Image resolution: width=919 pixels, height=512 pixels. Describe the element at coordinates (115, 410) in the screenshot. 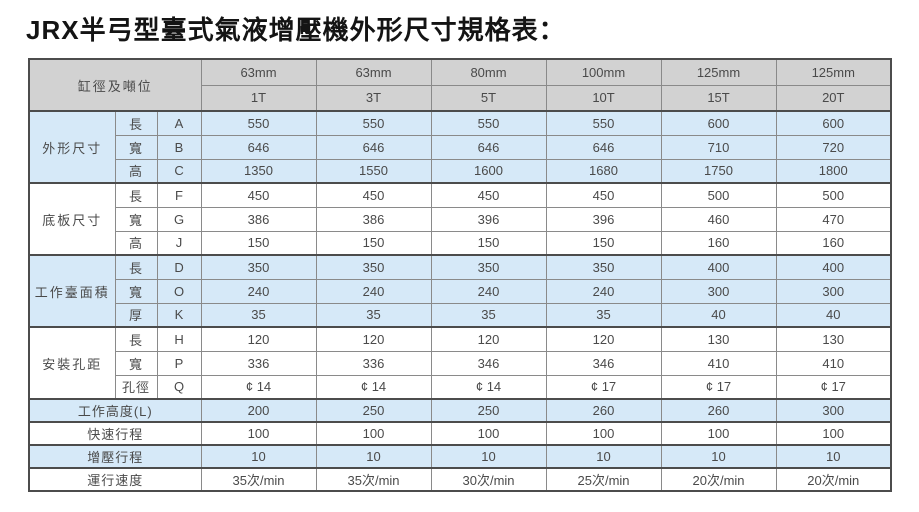

I see `summary-row-label: 工作高度(L)` at that location.